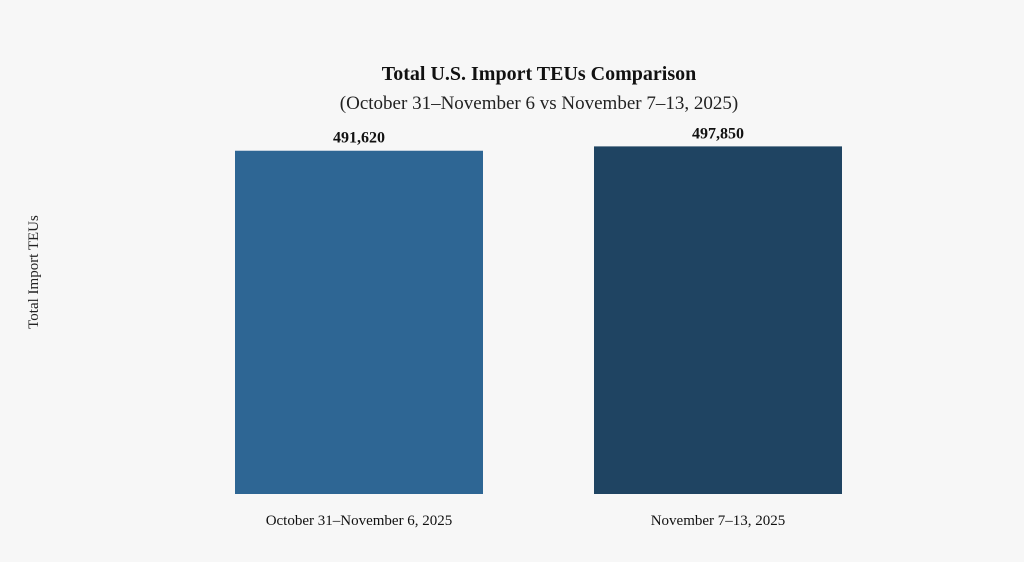  Describe the element at coordinates (718, 133) in the screenshot. I see `data-label-2: 497,850` at that location.